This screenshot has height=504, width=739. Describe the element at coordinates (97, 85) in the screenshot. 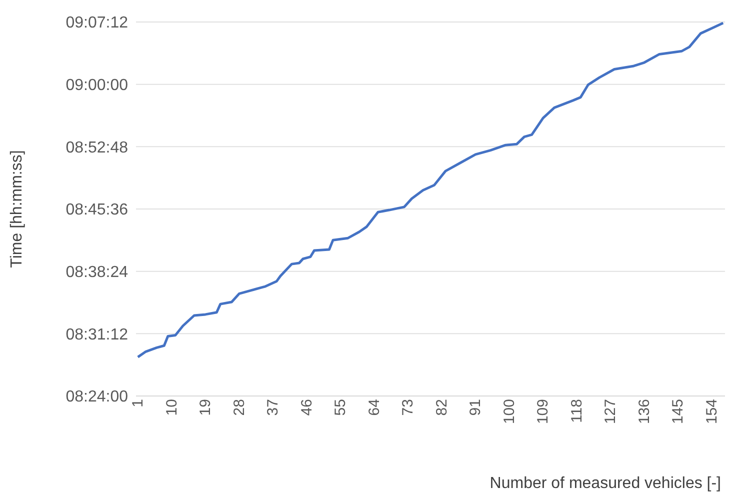

I see `y-tick-label: 09:00:00` at that location.